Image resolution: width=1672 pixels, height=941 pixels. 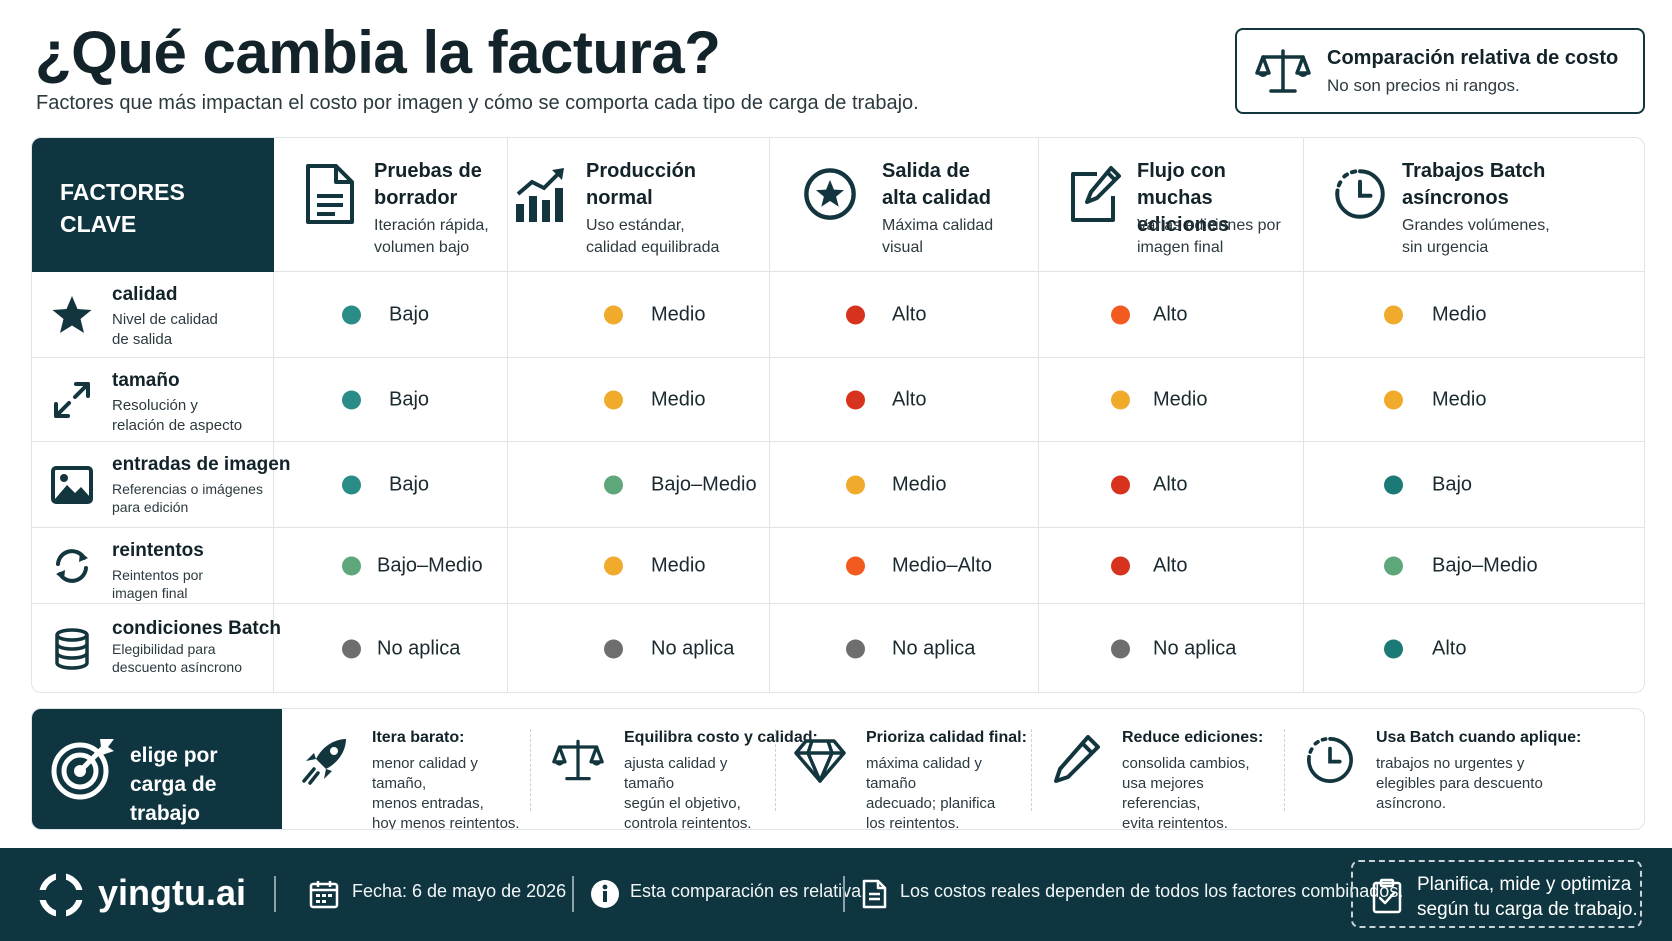 What do you see at coordinates (72, 649) in the screenshot?
I see `database-icon` at bounding box center [72, 649].